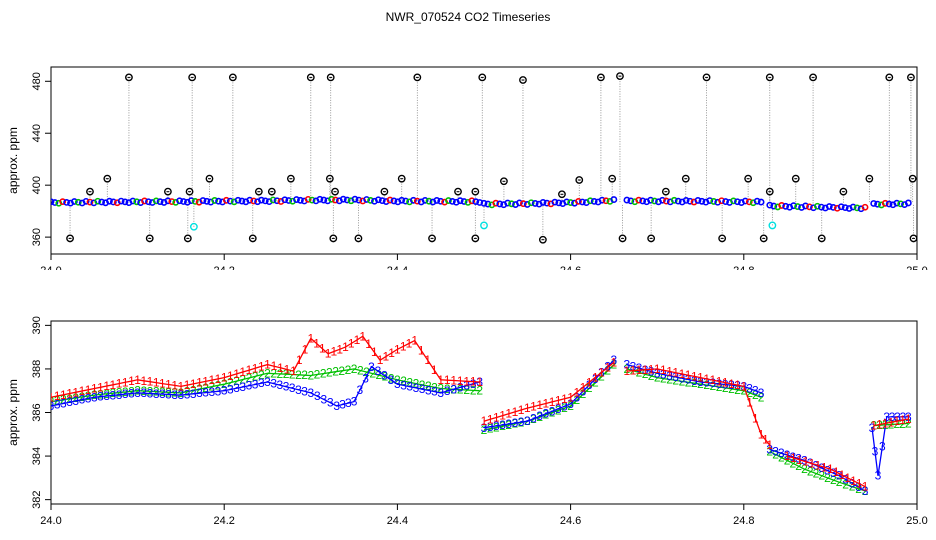 The image size is (936, 540). I want to click on series-1-line, so click(265, 366).